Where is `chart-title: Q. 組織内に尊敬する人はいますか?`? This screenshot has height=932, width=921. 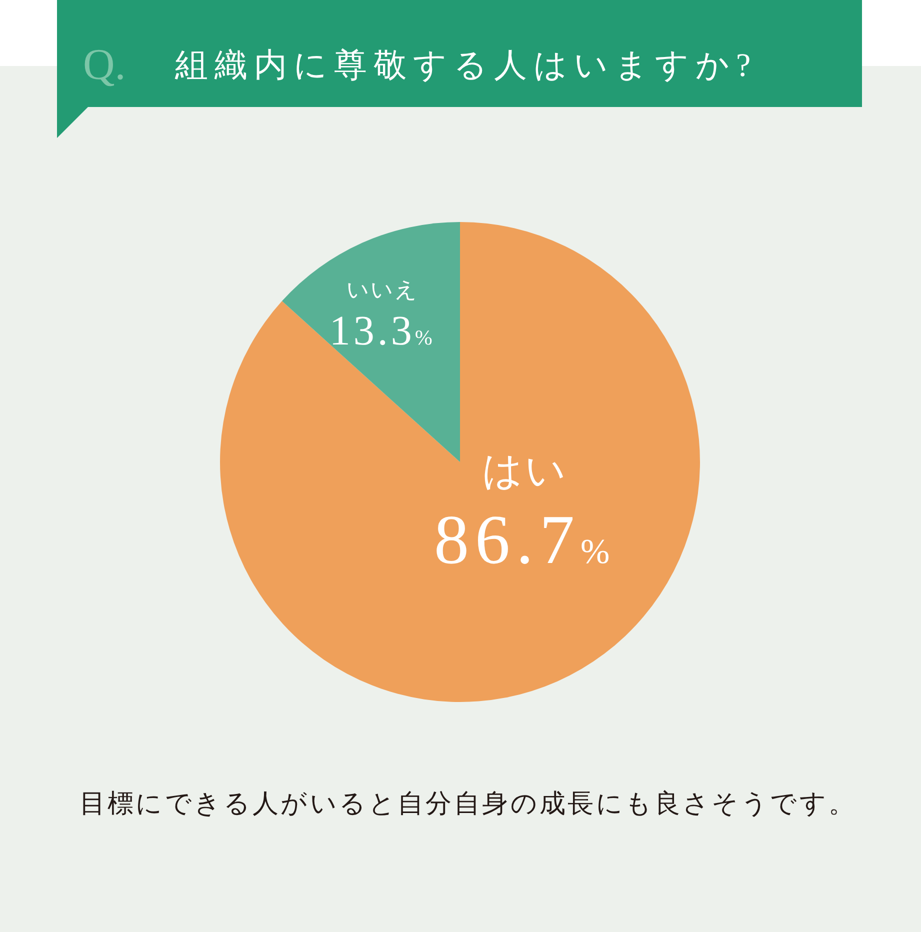 chart-title: Q. 組織内に尊敬する人はいますか? is located at coordinates (420, 64).